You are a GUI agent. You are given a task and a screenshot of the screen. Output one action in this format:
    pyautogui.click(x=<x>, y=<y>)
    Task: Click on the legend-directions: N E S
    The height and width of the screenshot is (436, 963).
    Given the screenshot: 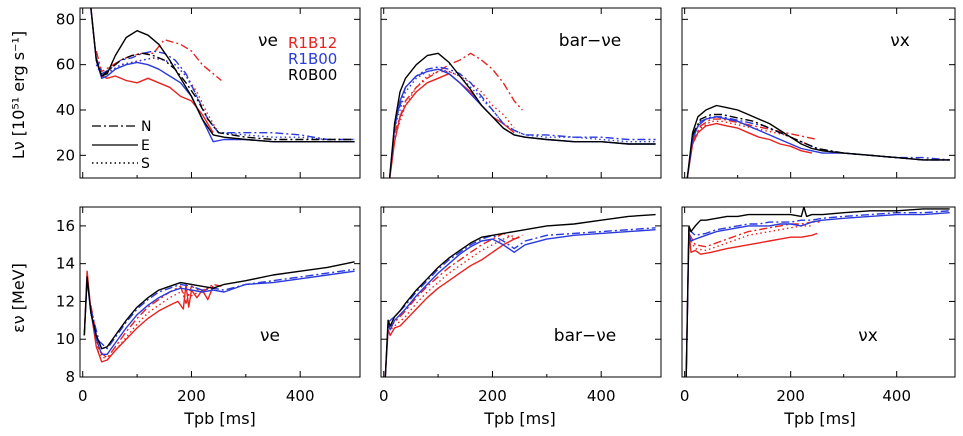 What is the action you would take?
    pyautogui.click(x=121, y=145)
    